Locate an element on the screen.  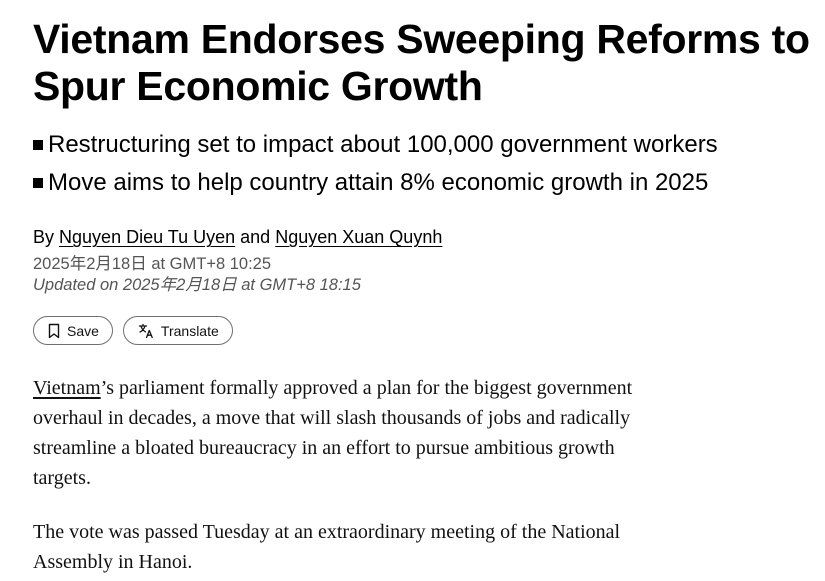
author-link-2: Nguyen Xuan Quynh is located at coordinates (359, 237).